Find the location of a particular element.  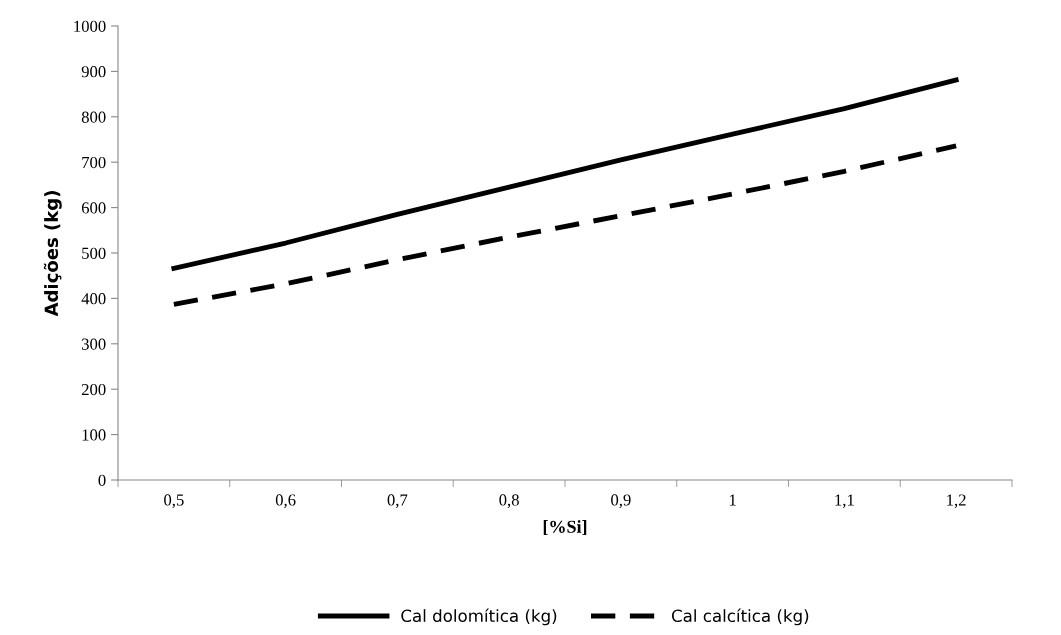

x-axis-title: [%Si] is located at coordinates (565, 528).